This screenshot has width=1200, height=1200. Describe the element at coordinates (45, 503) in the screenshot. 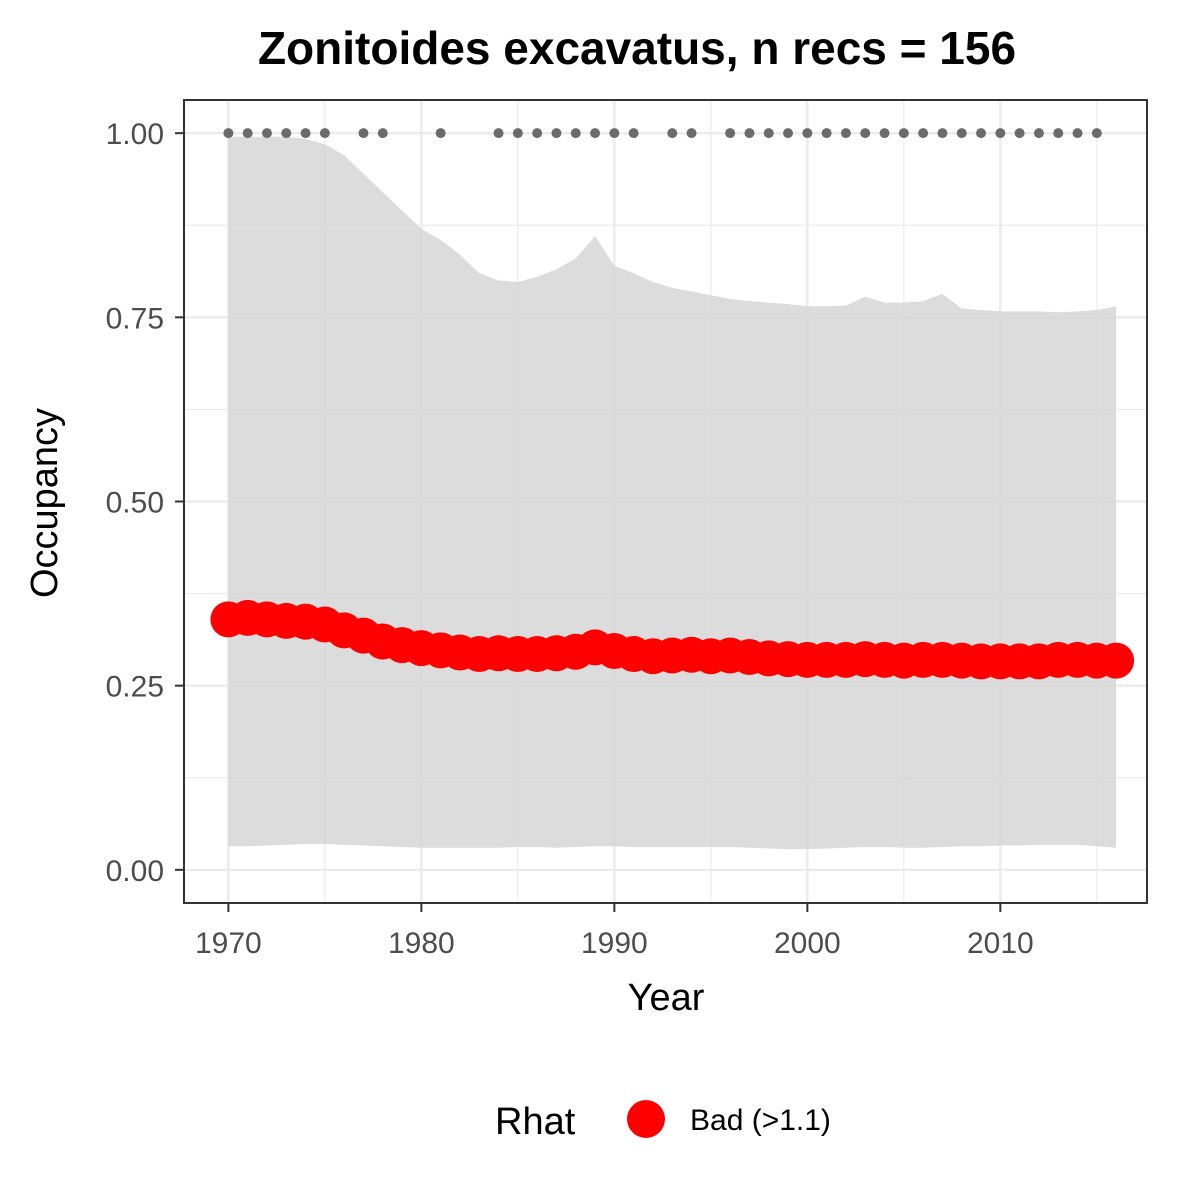

I see `y-axis-label: Occupancy` at that location.